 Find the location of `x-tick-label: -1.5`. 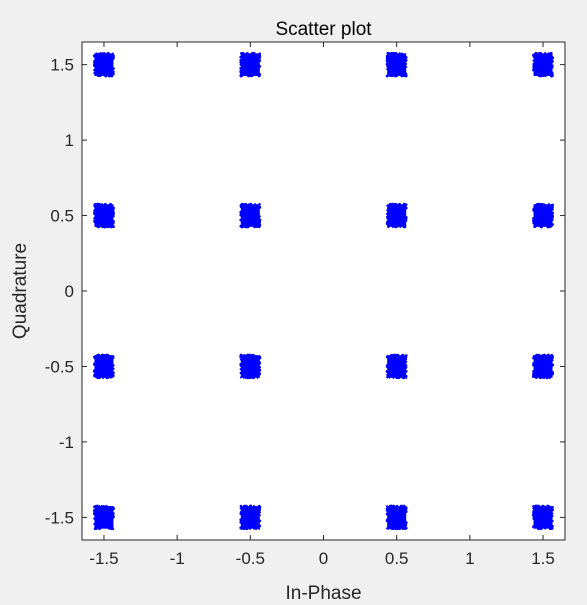

x-tick-label: -1.5 is located at coordinates (103, 558).